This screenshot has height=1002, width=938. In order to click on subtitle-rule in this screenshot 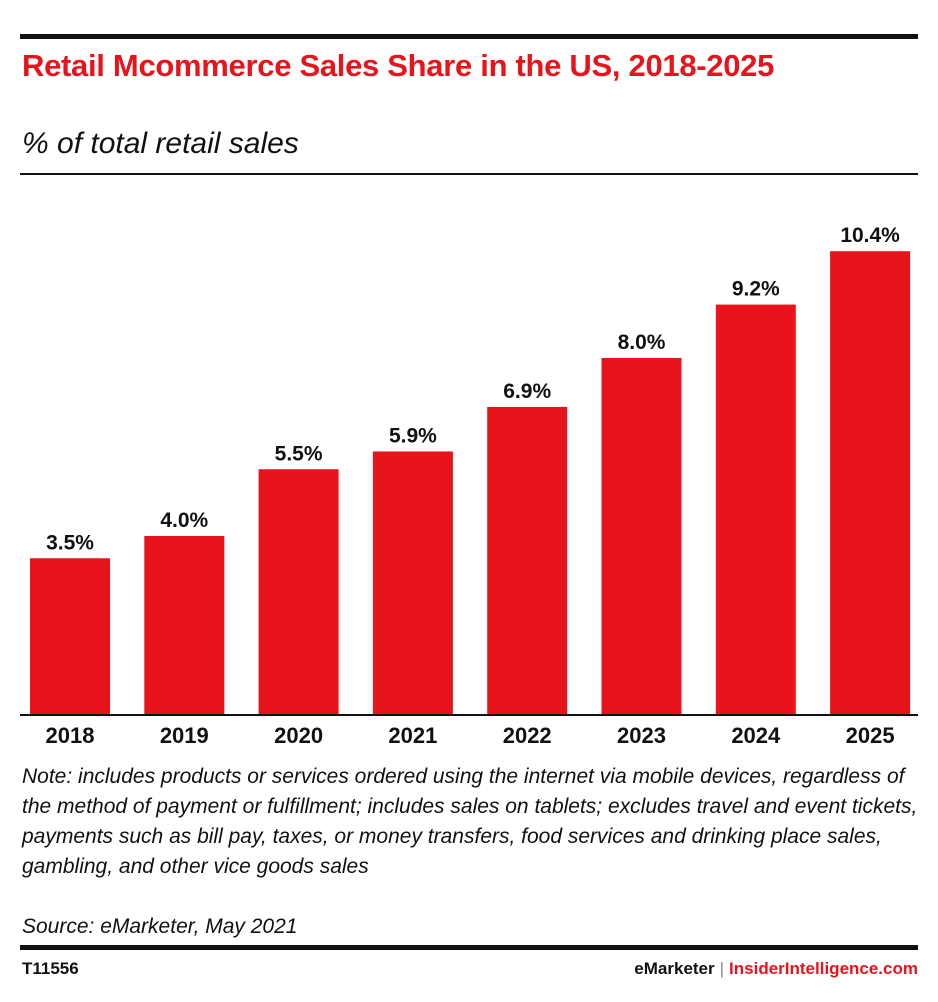, I will do `click(469, 174)`.